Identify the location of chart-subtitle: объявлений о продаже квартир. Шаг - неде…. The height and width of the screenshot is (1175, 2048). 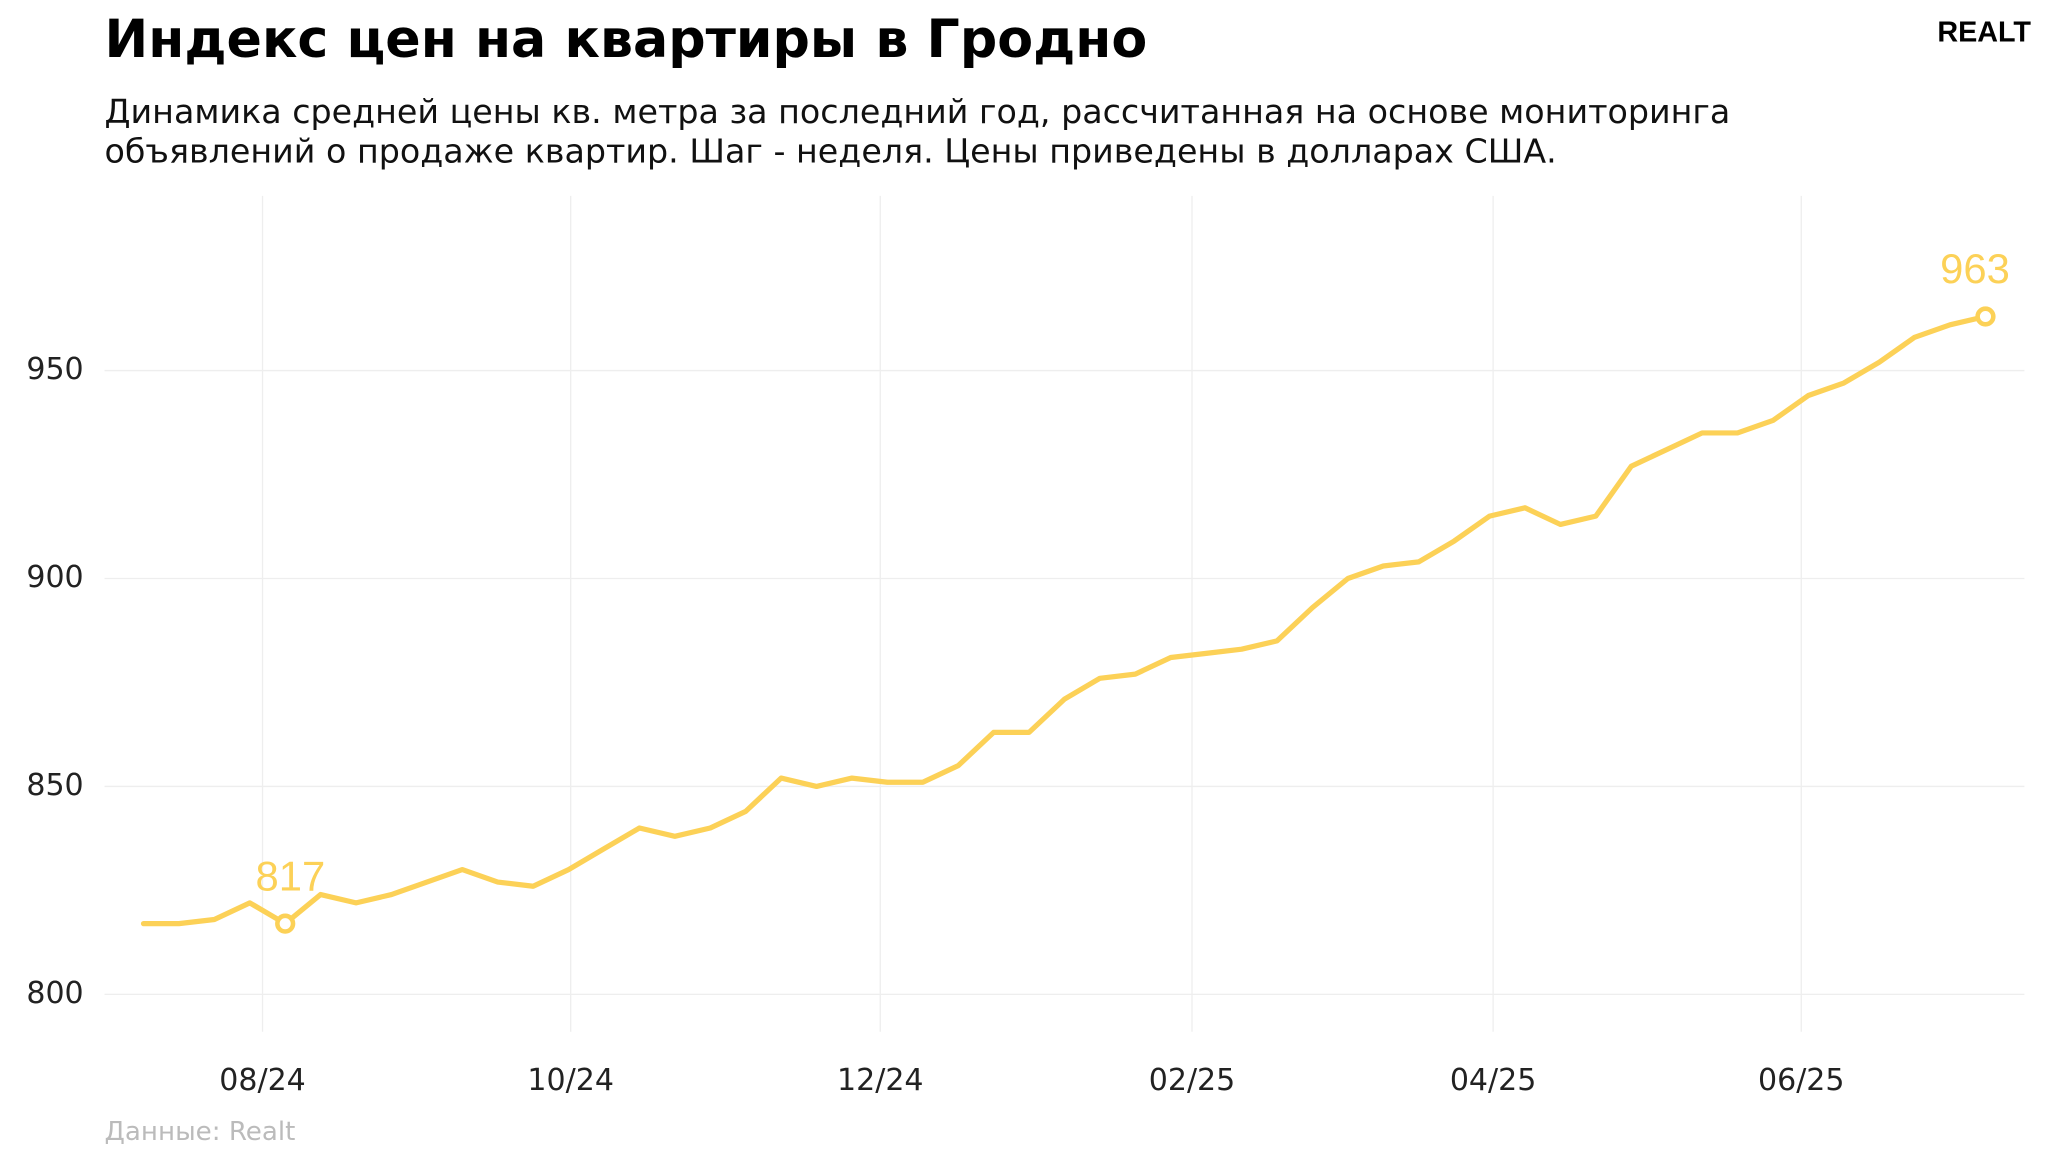
(831, 150).